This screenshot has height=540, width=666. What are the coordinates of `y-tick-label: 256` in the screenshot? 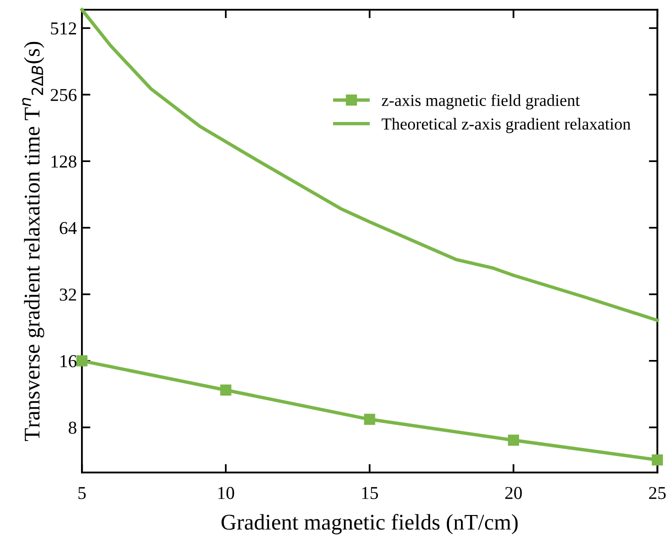 It's located at (63, 95).